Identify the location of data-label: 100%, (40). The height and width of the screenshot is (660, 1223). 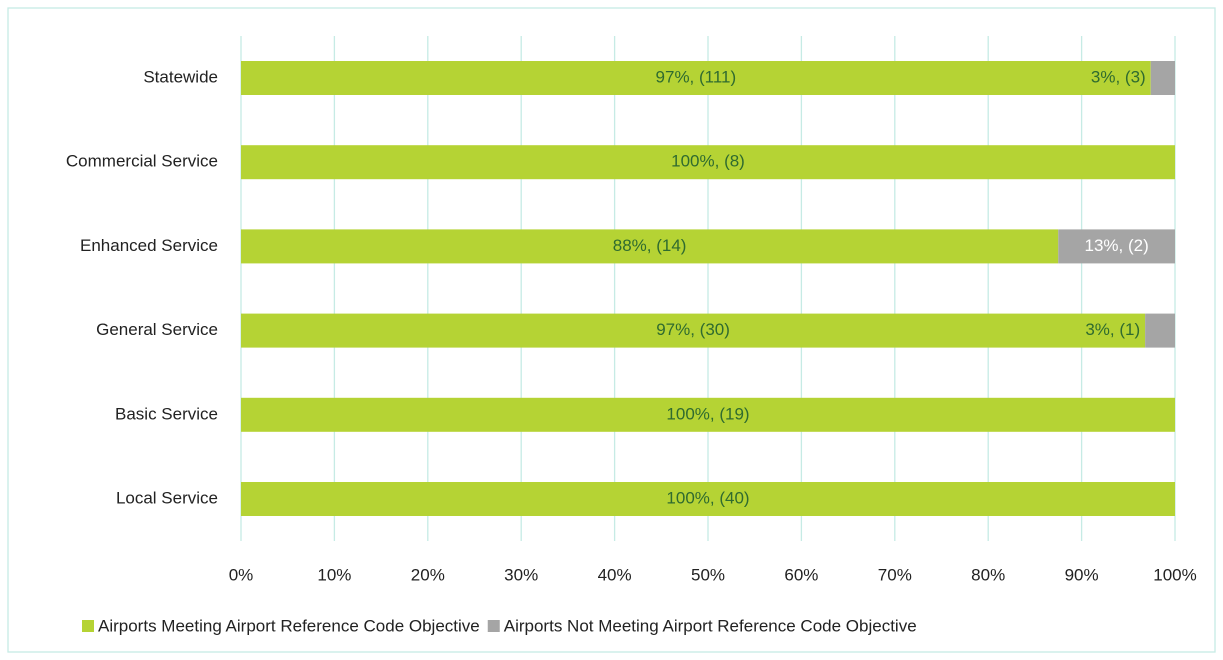
(707, 497).